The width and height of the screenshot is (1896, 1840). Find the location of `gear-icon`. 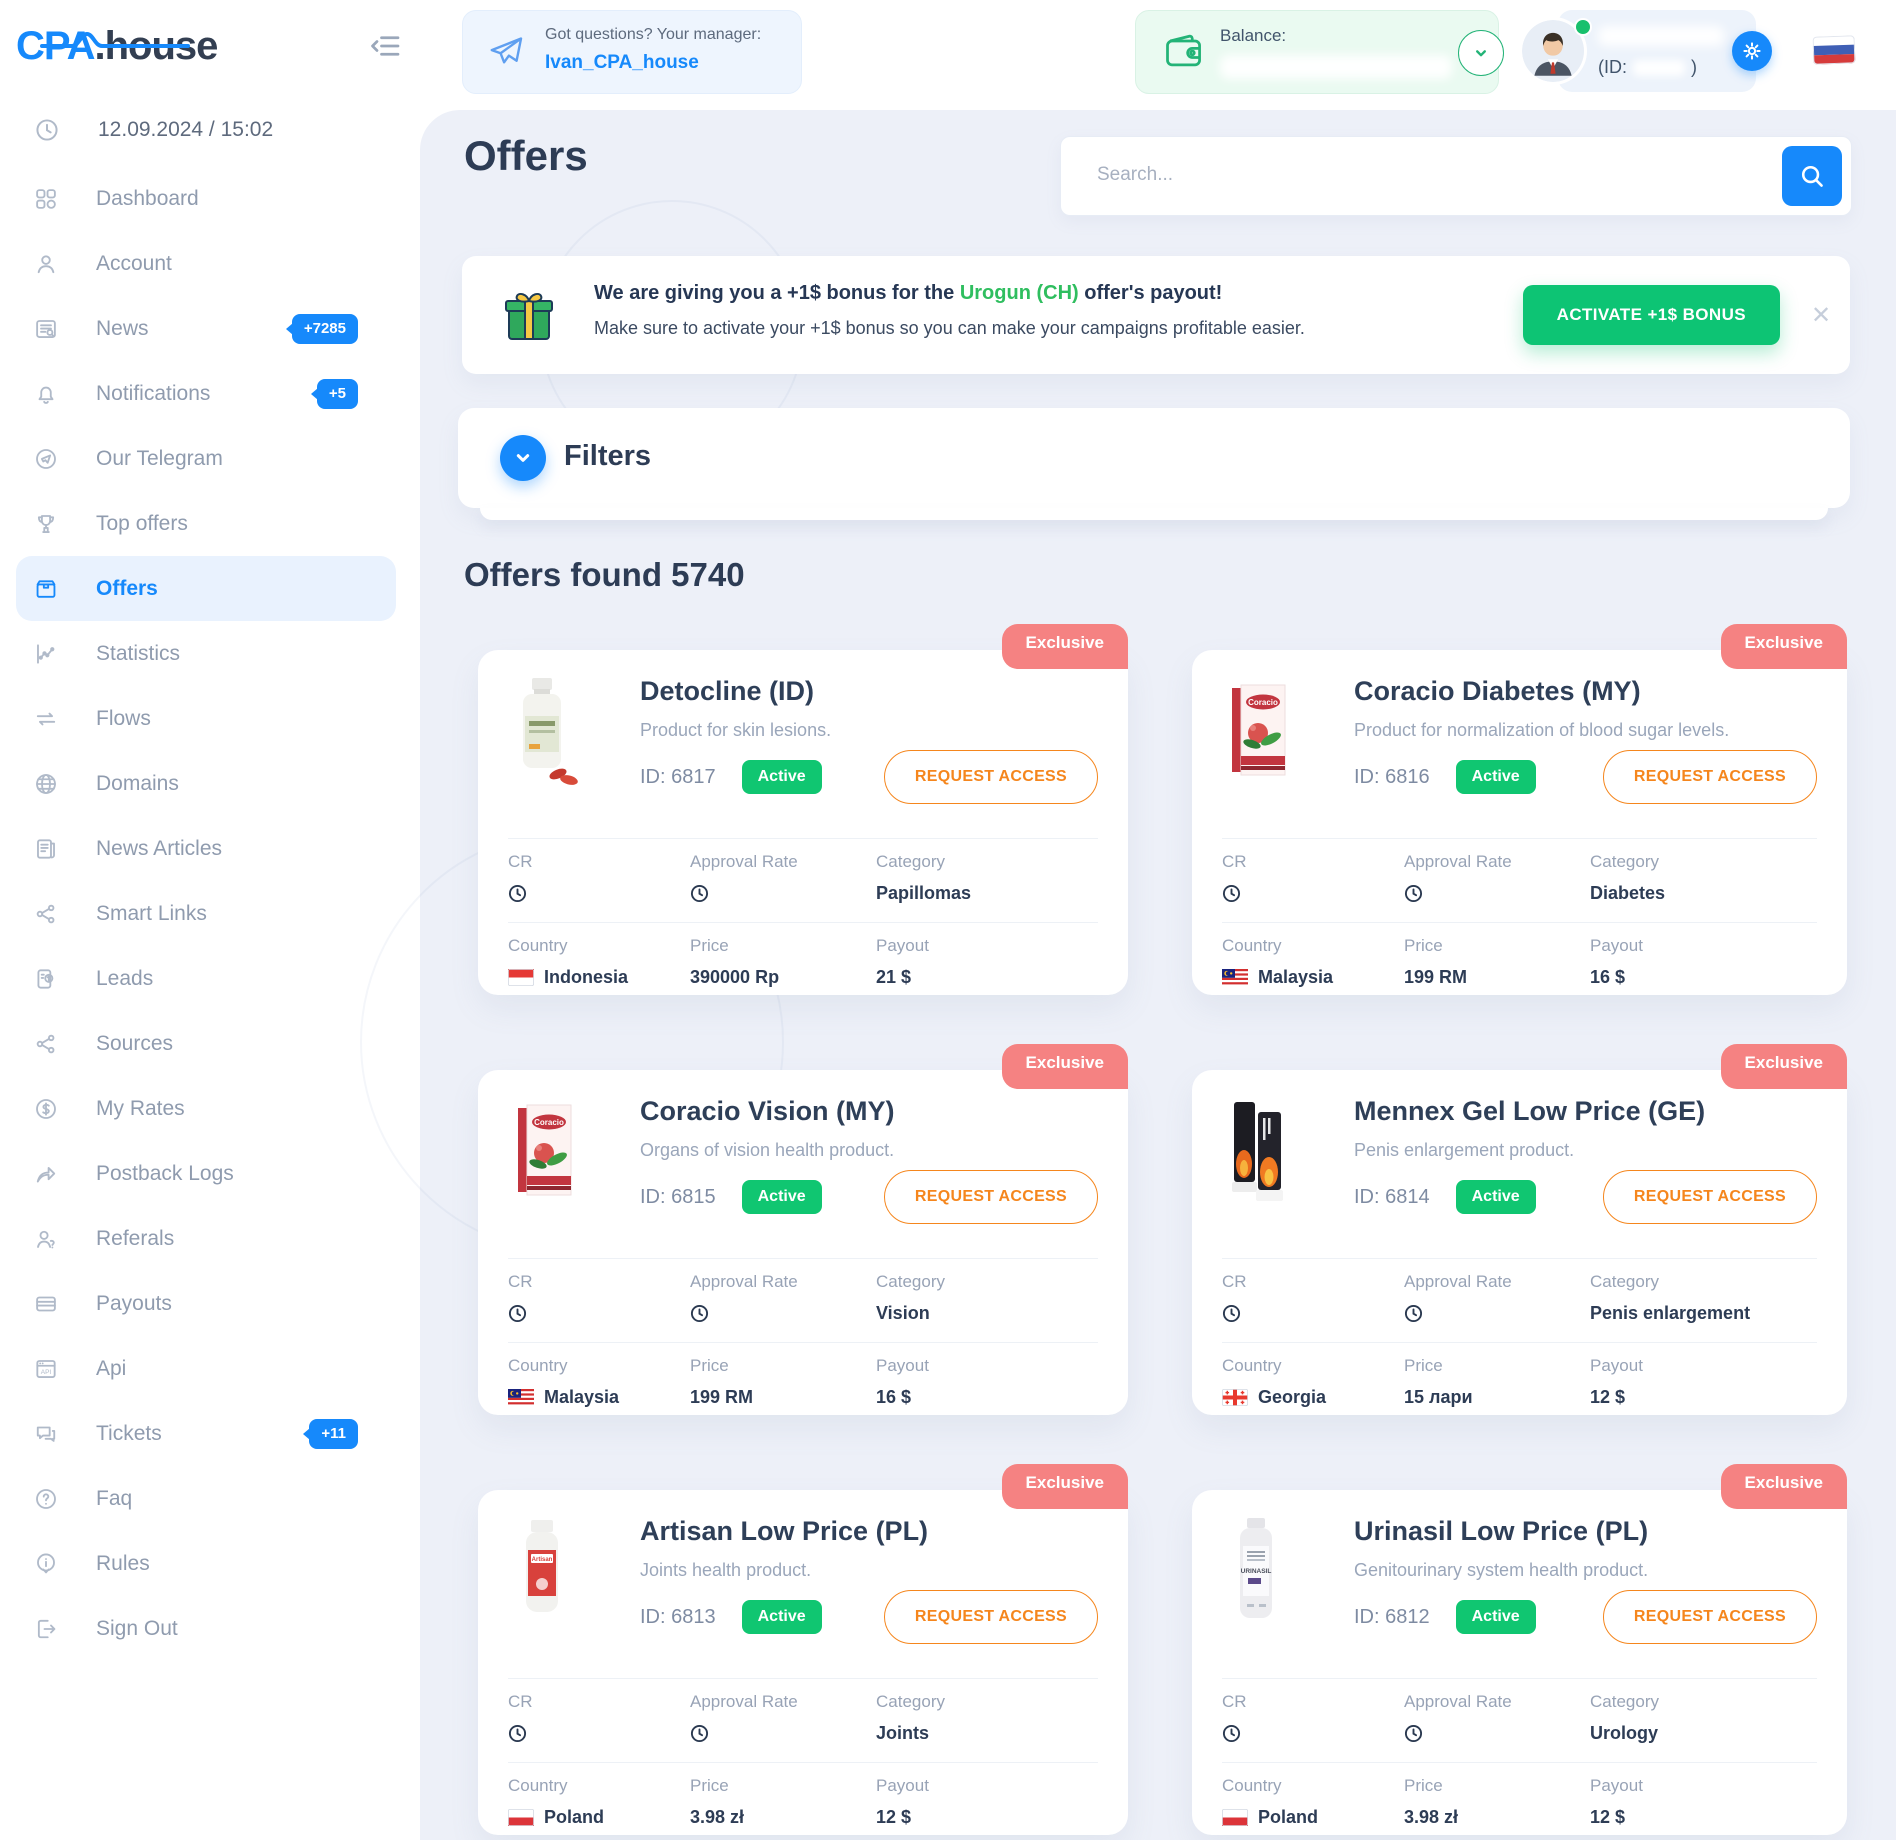

gear-icon is located at coordinates (1752, 51).